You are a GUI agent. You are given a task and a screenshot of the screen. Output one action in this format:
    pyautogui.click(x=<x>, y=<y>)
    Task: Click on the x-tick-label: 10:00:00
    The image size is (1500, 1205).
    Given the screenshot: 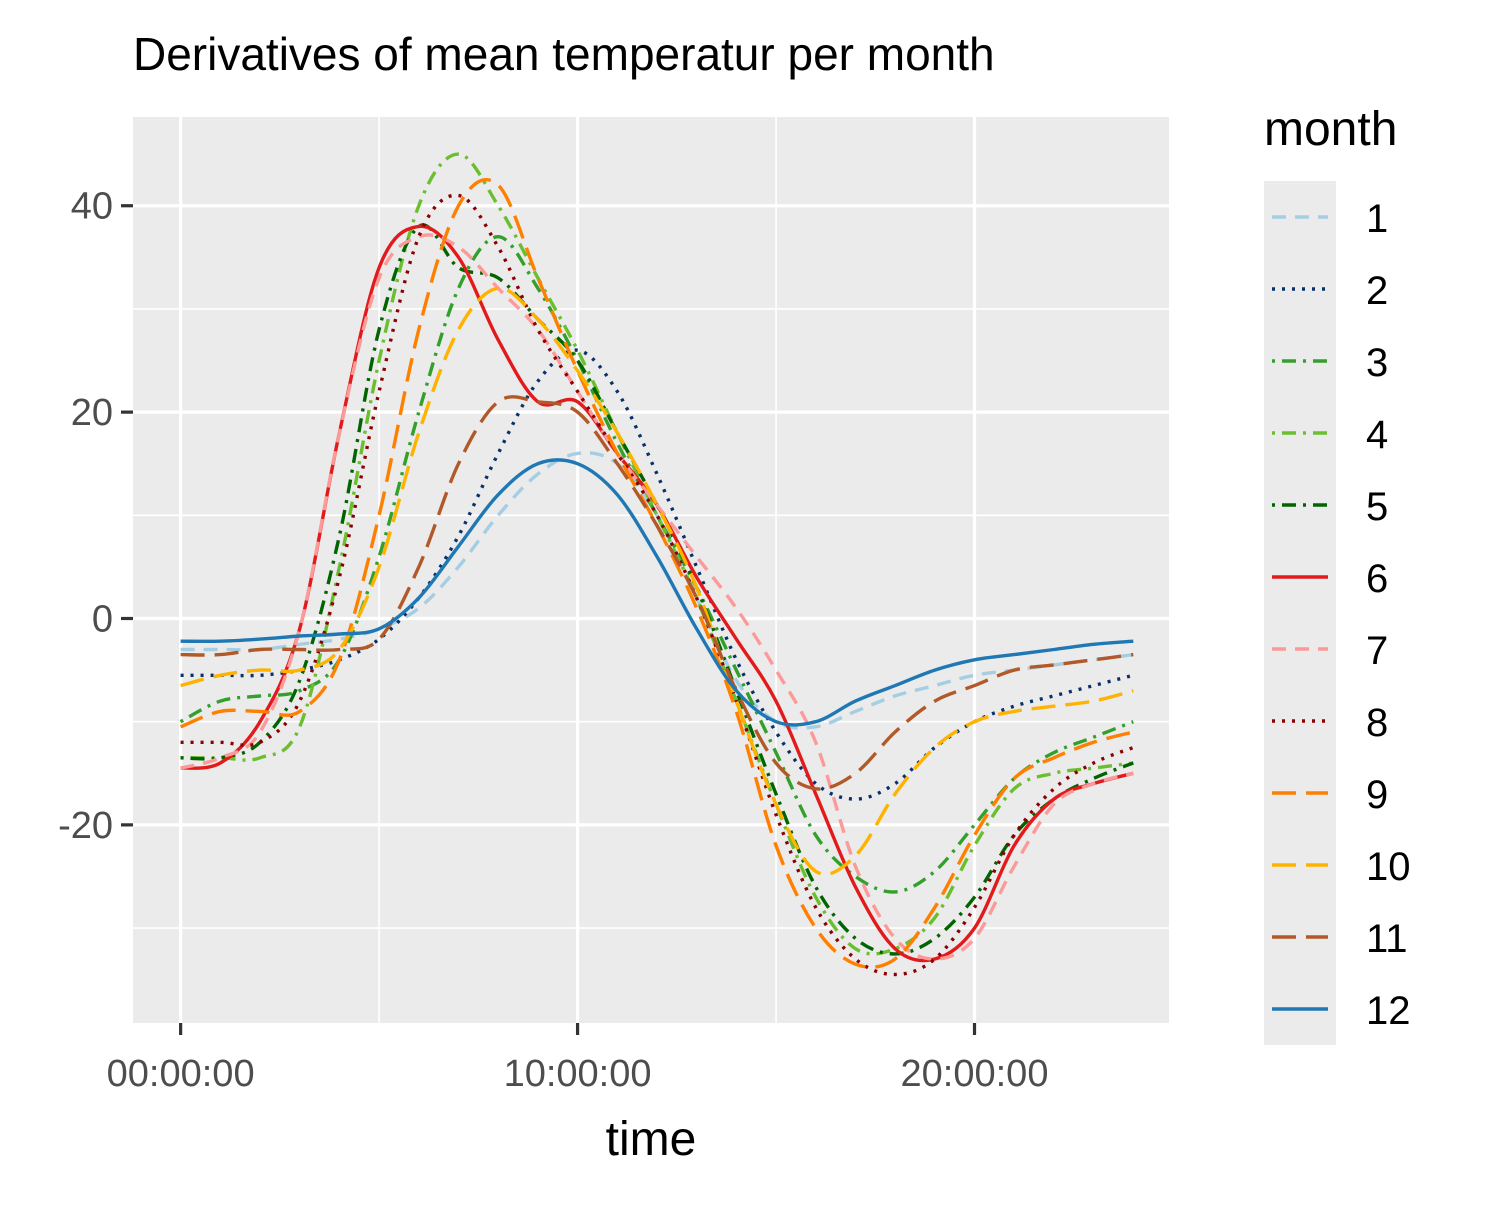 What is the action you would take?
    pyautogui.click(x=578, y=1074)
    